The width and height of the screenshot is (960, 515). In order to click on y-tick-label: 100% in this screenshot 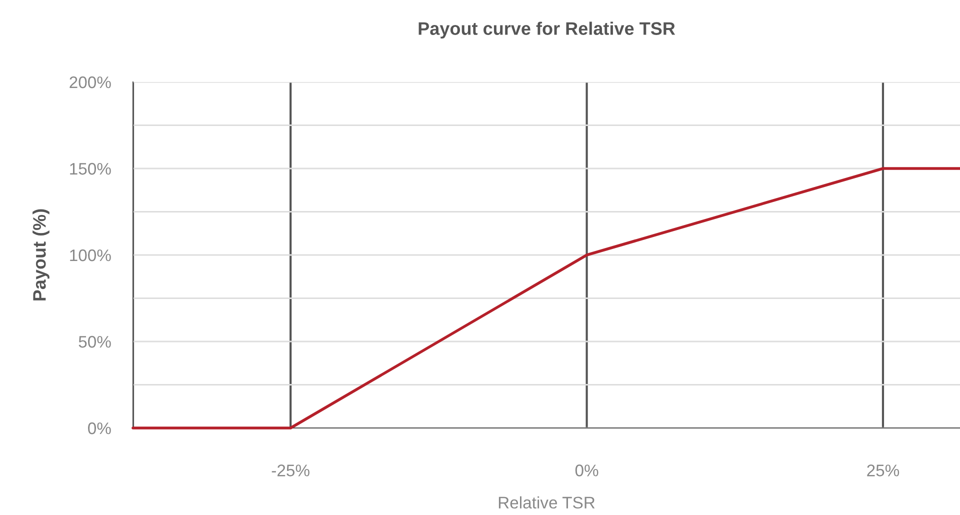, I will do `click(90, 255)`.